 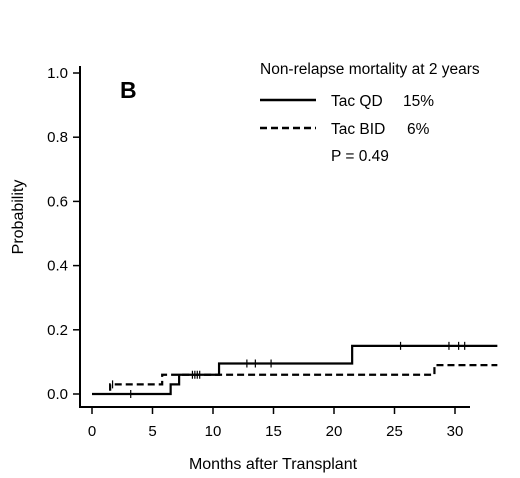 I want to click on x-tick-label: 5, so click(x=152, y=431).